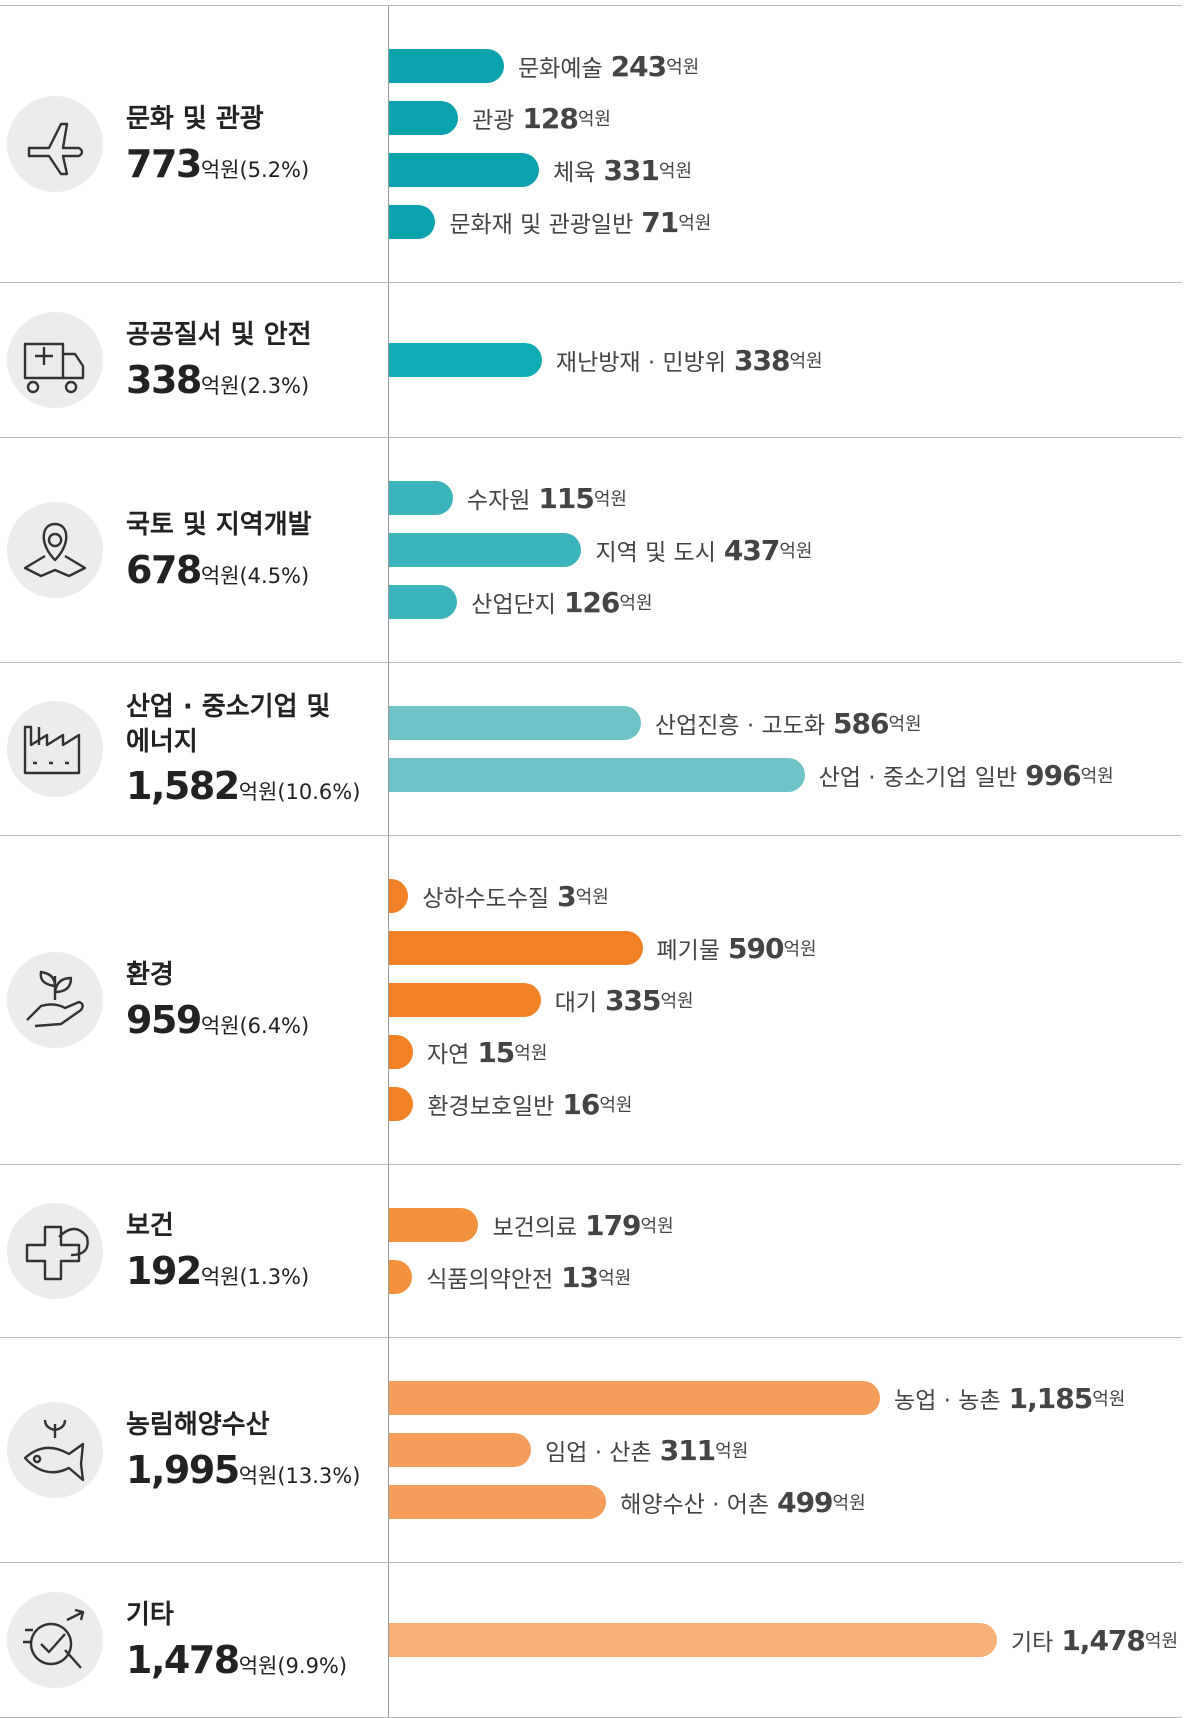 This screenshot has width=1196, height=1718. Describe the element at coordinates (785, 1104) in the screenshot. I see `bar-item: 환경보호일반 16 억원` at that location.